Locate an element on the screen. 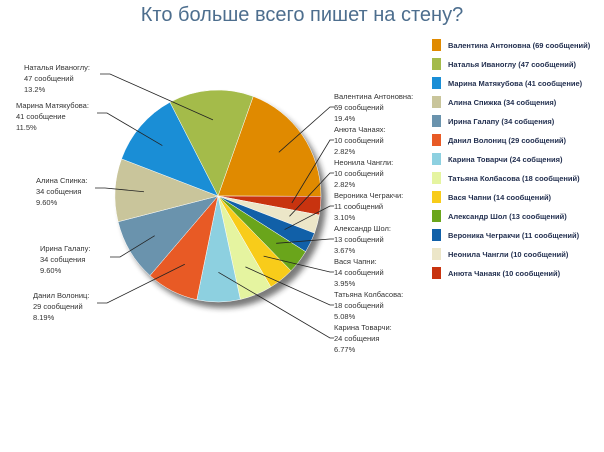  slice-label-percent-text: 13.2% is located at coordinates (35, 89).